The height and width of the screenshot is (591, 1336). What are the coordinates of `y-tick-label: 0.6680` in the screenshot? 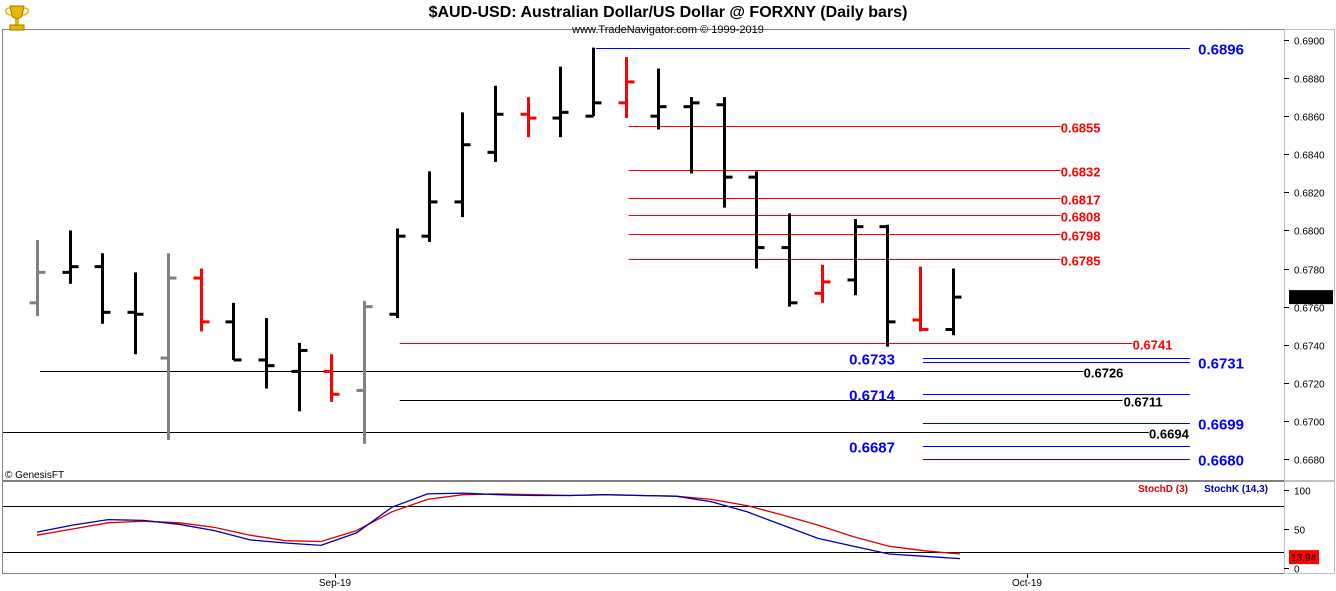 It's located at (1309, 461).